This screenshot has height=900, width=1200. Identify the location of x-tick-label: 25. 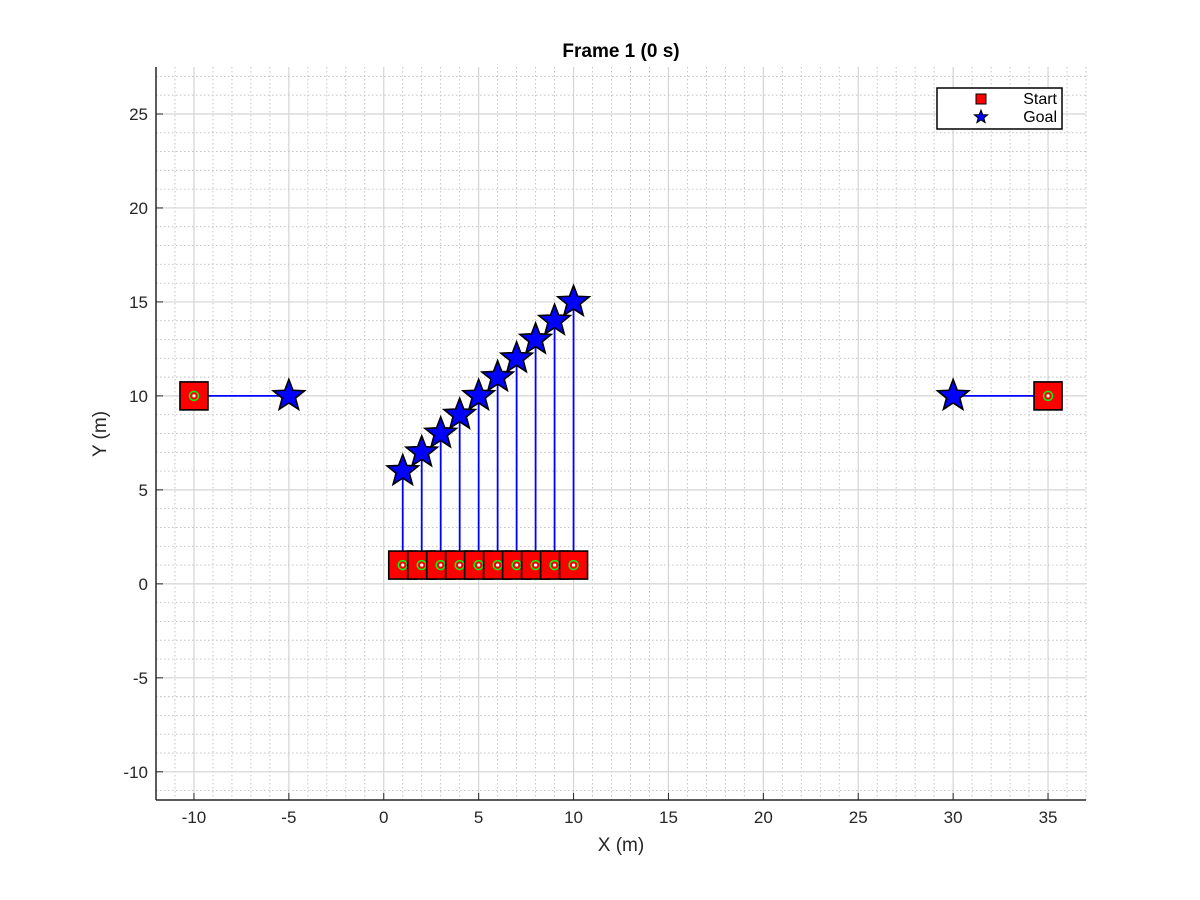
(858, 817).